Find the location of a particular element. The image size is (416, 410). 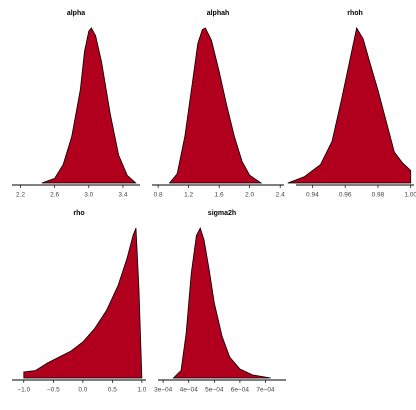

x-tick-label: 4e−04 is located at coordinates (189, 390).